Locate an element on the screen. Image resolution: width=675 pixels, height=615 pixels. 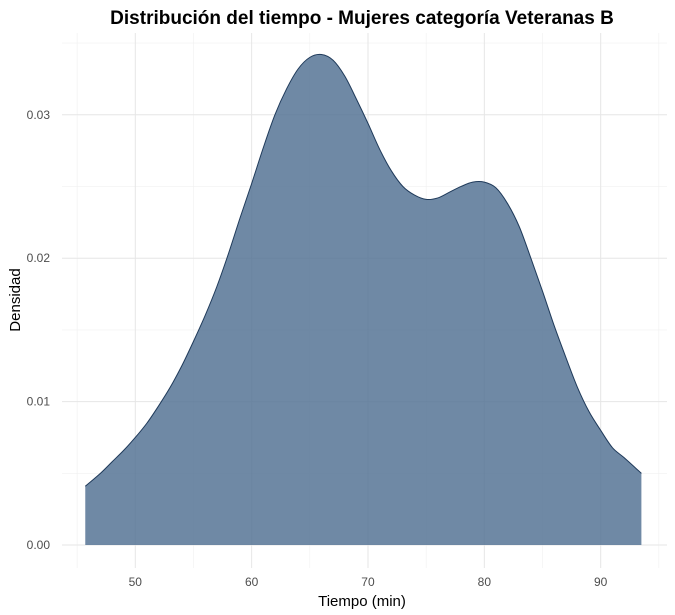
x-axis-title: Tiempo (min) is located at coordinates (362, 601).